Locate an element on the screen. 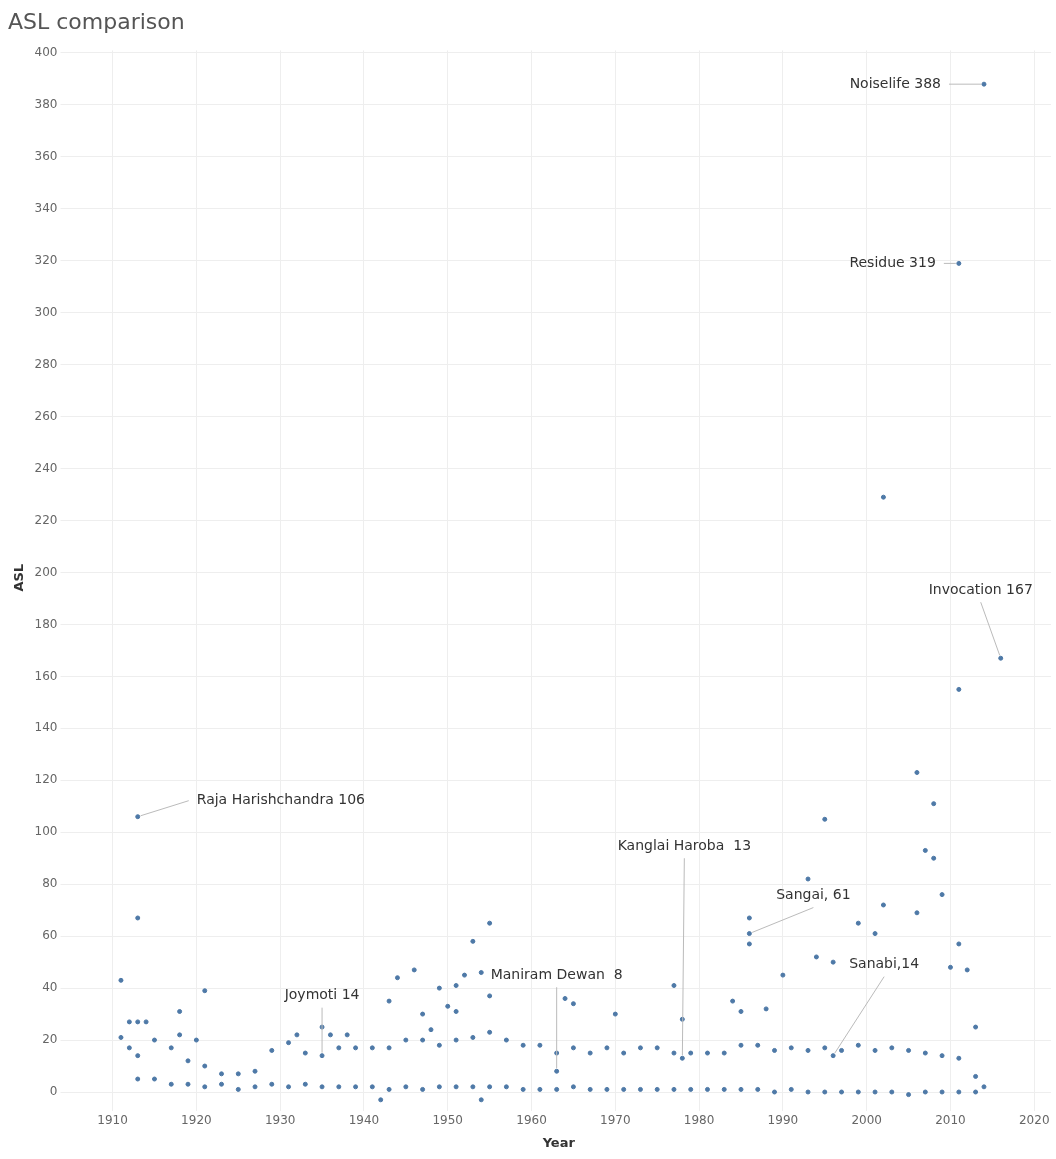  y-tick-label: 80 is located at coordinates (50, 883).